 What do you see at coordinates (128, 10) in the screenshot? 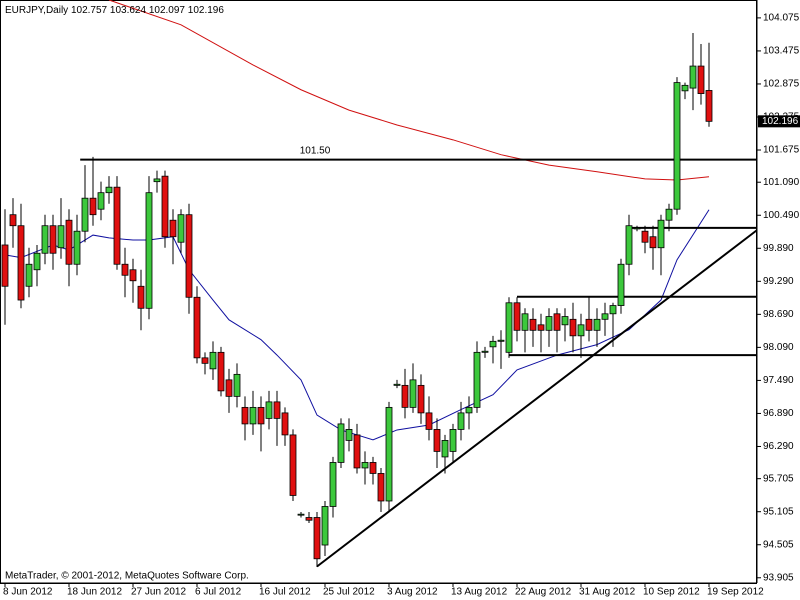
I see `header-high: 103.624` at bounding box center [128, 10].